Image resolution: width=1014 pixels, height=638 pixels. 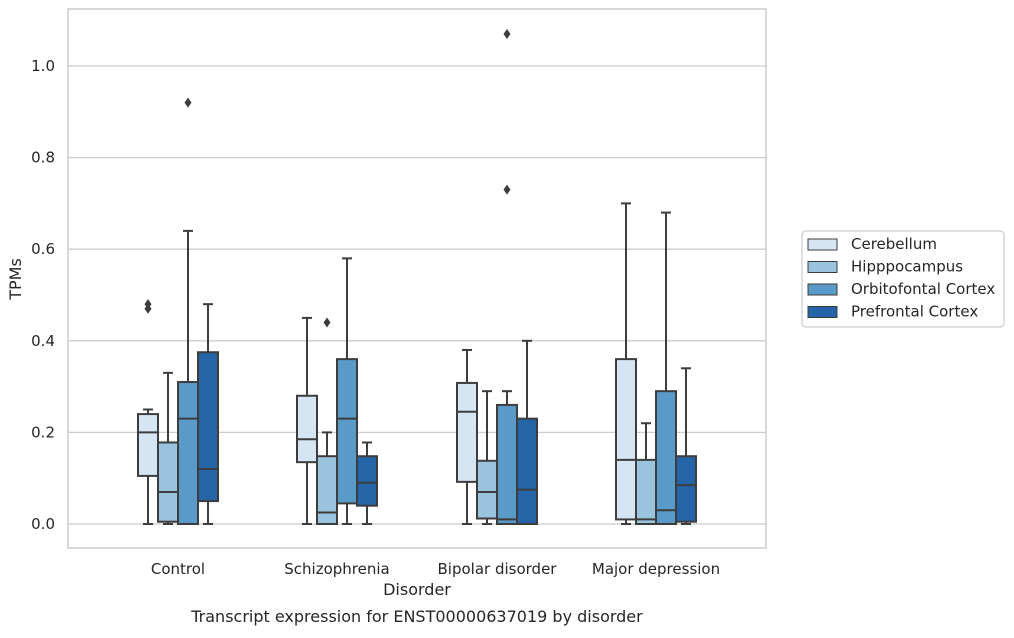 I want to click on legend-frame, so click(x=903, y=279).